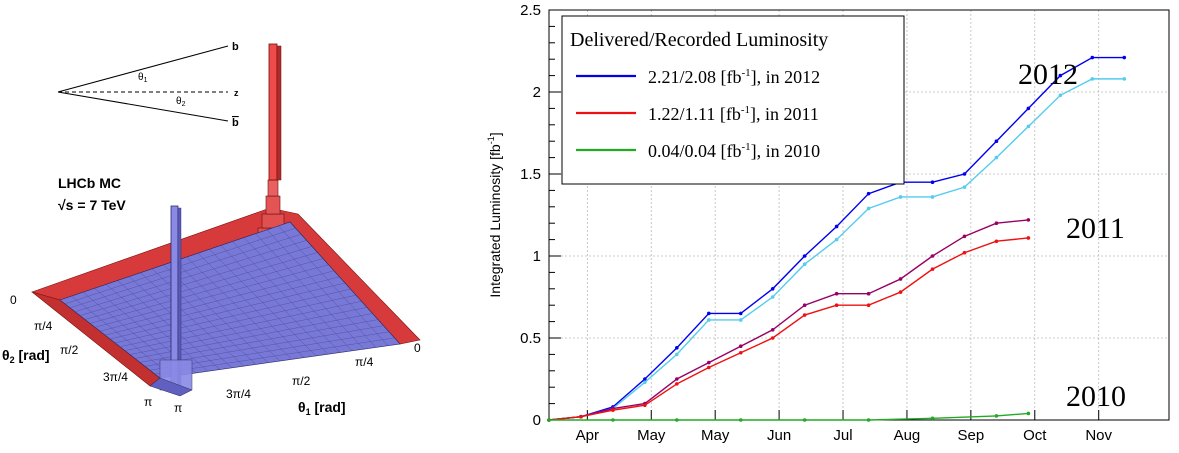  I want to click on x-tick-label: Jul, so click(842, 435).